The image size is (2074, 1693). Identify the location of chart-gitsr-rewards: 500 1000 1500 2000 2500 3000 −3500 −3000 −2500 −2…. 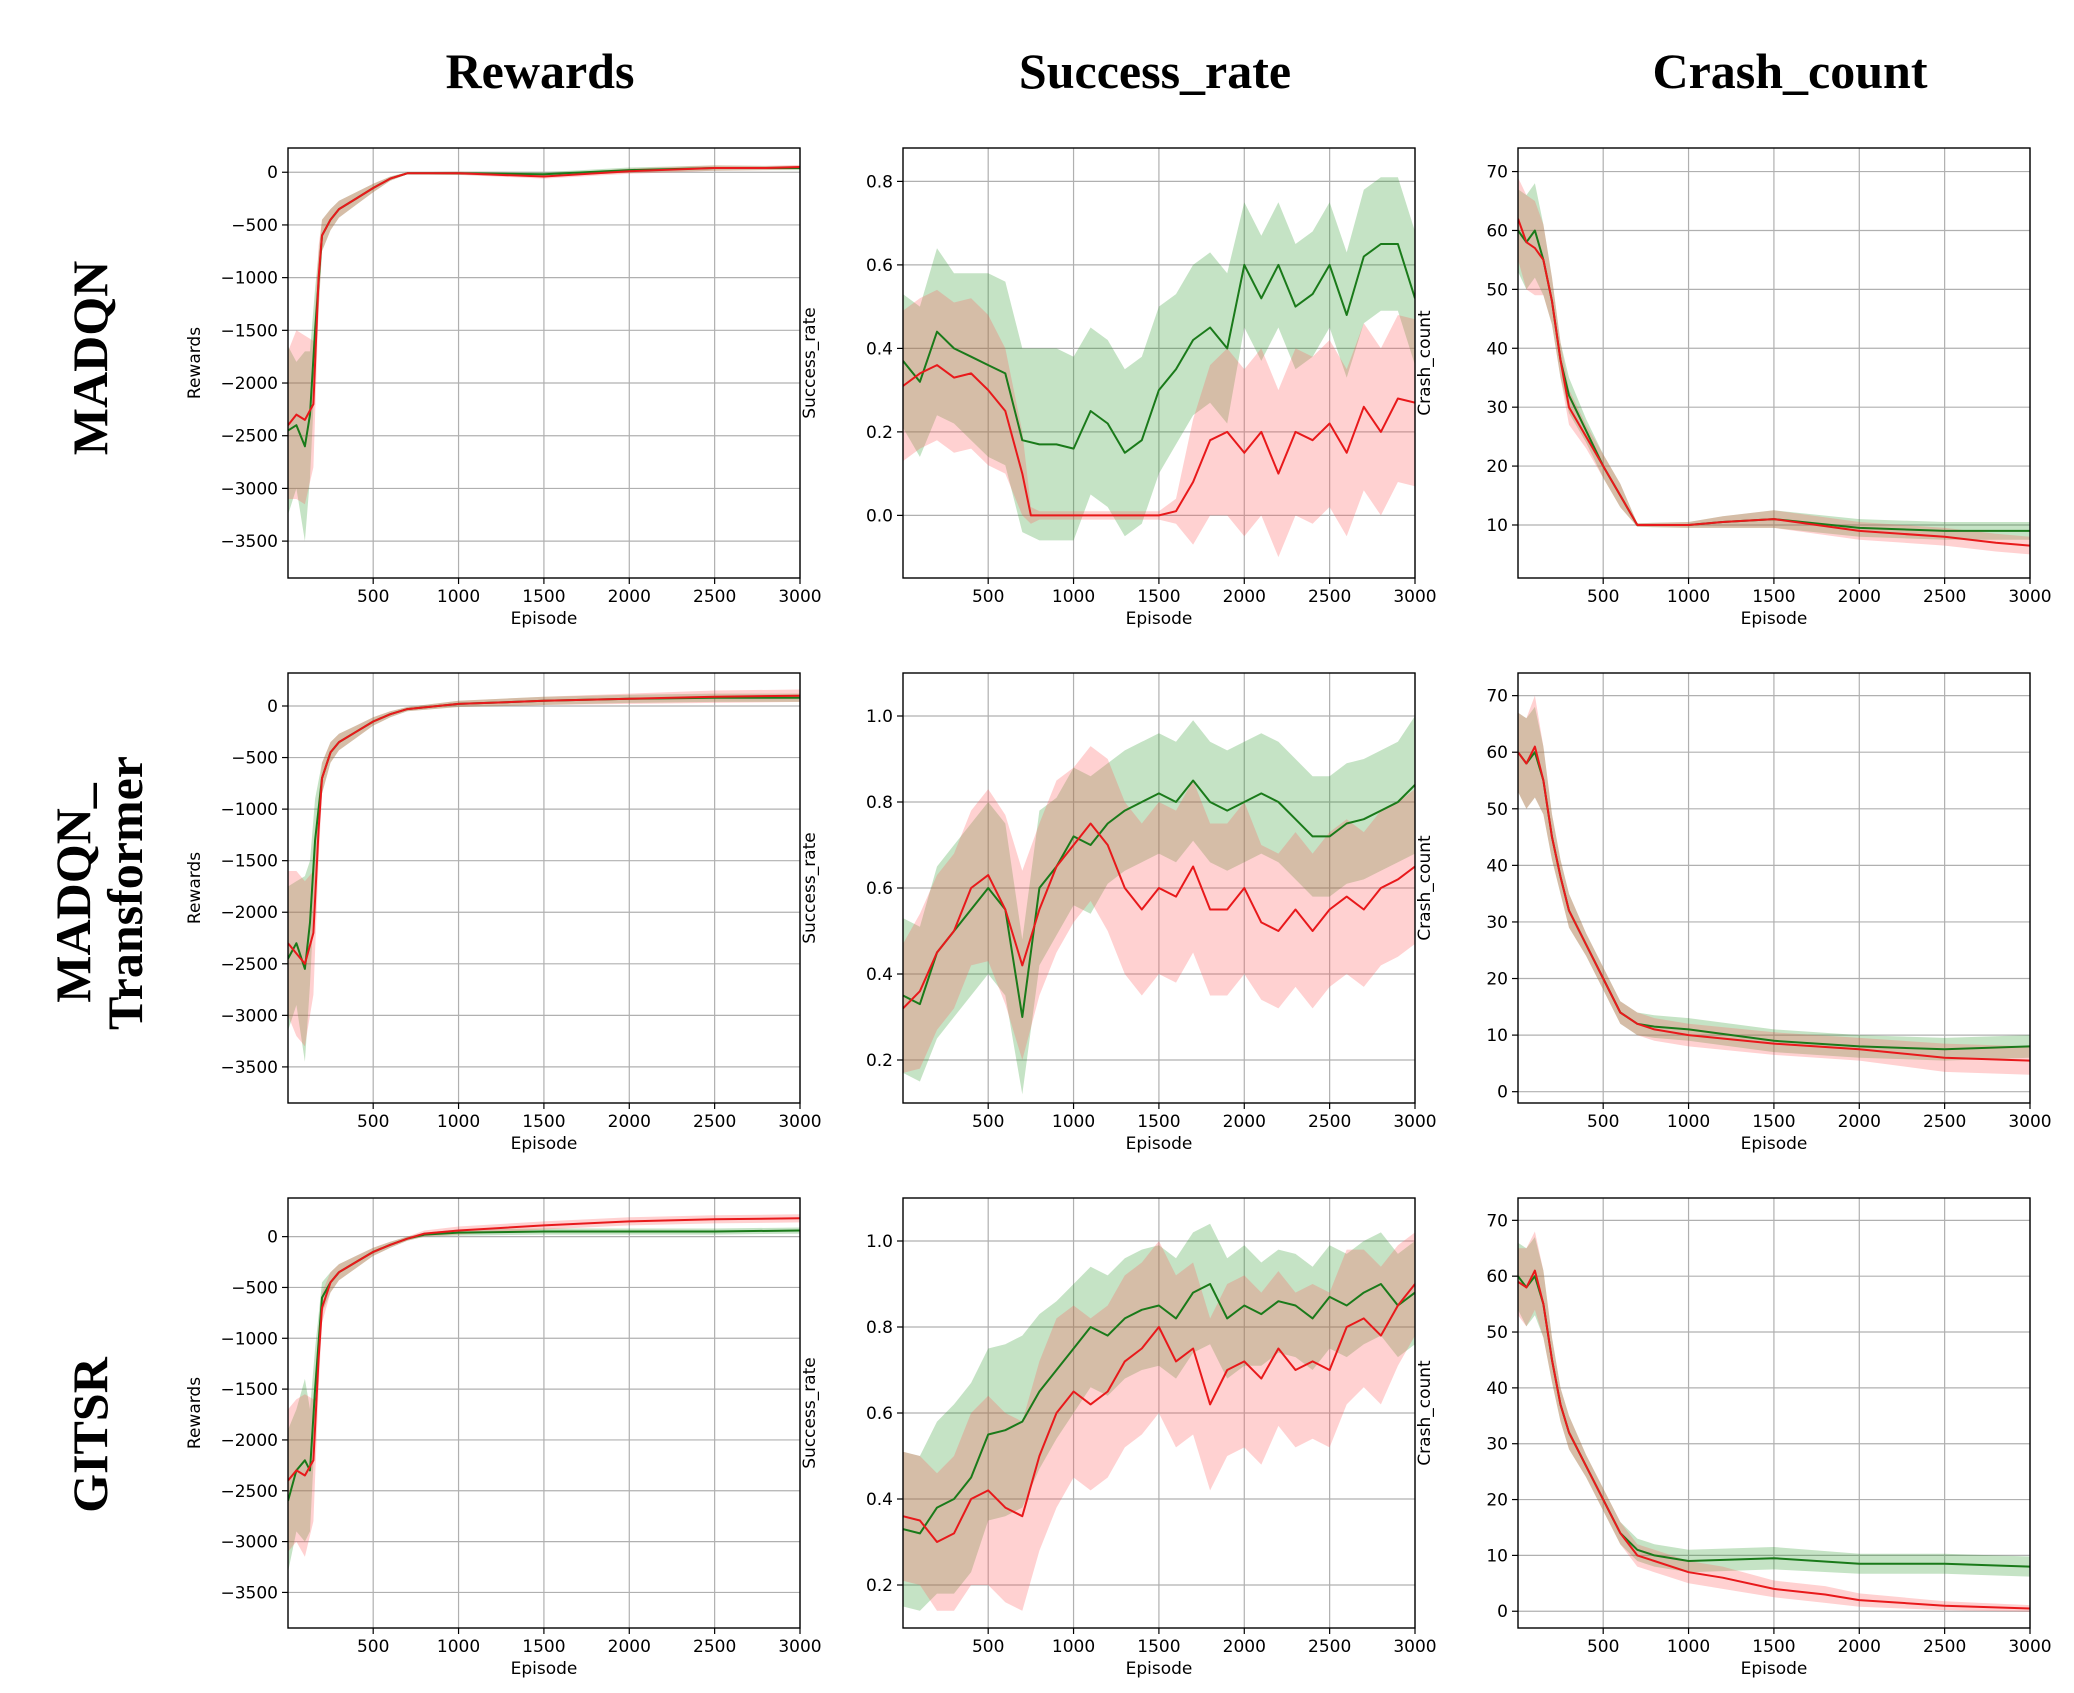
(503, 1438).